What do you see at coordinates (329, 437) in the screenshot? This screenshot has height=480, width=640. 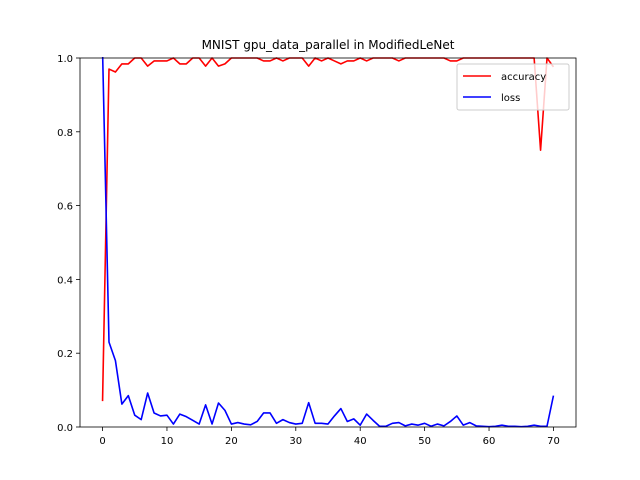 I see `x-axis: 0 10 20 30 40 50 60 70` at bounding box center [329, 437].